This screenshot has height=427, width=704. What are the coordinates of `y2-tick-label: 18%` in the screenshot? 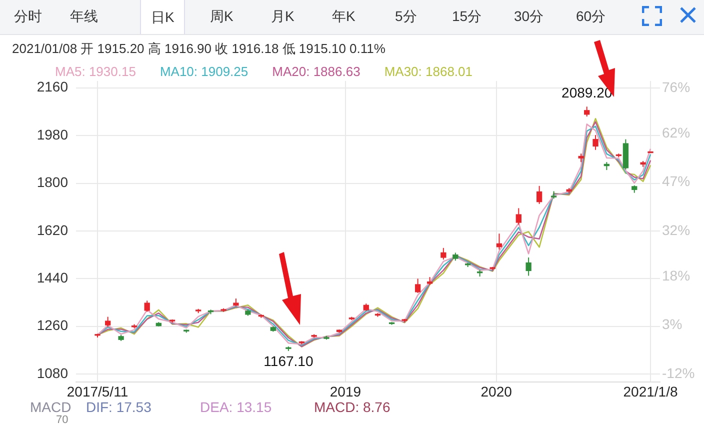 It's located at (676, 275).